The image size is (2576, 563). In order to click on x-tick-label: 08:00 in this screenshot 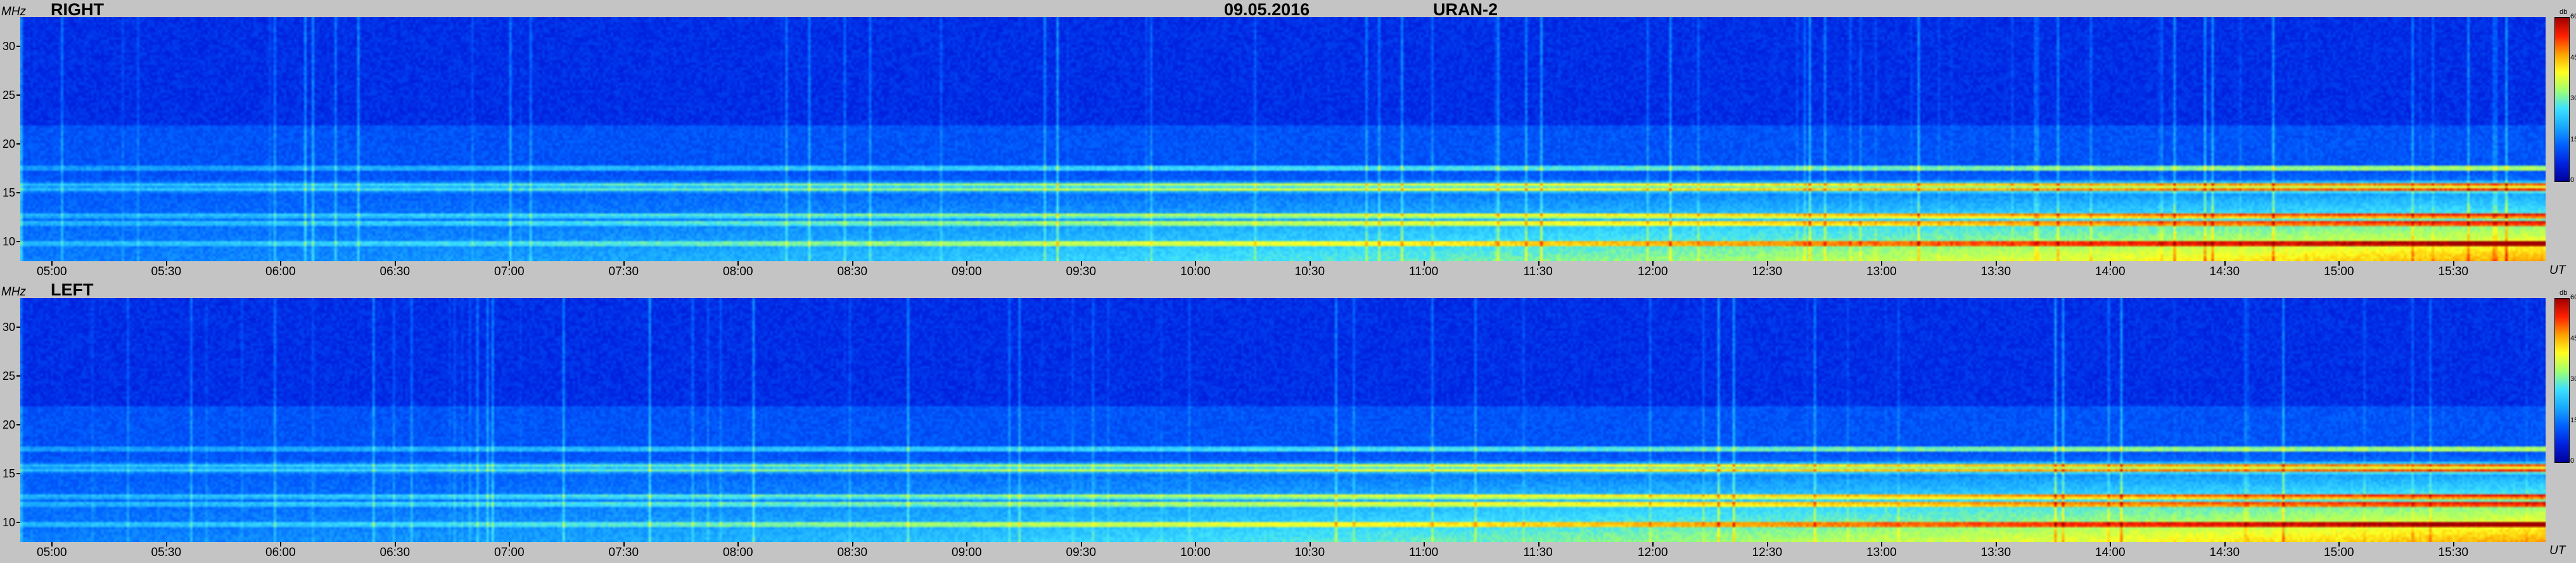, I will do `click(738, 552)`.